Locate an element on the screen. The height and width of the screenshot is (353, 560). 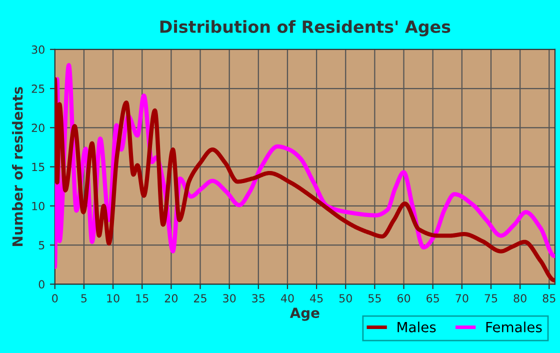
y-tick-label: 10 is located at coordinates (38, 206).